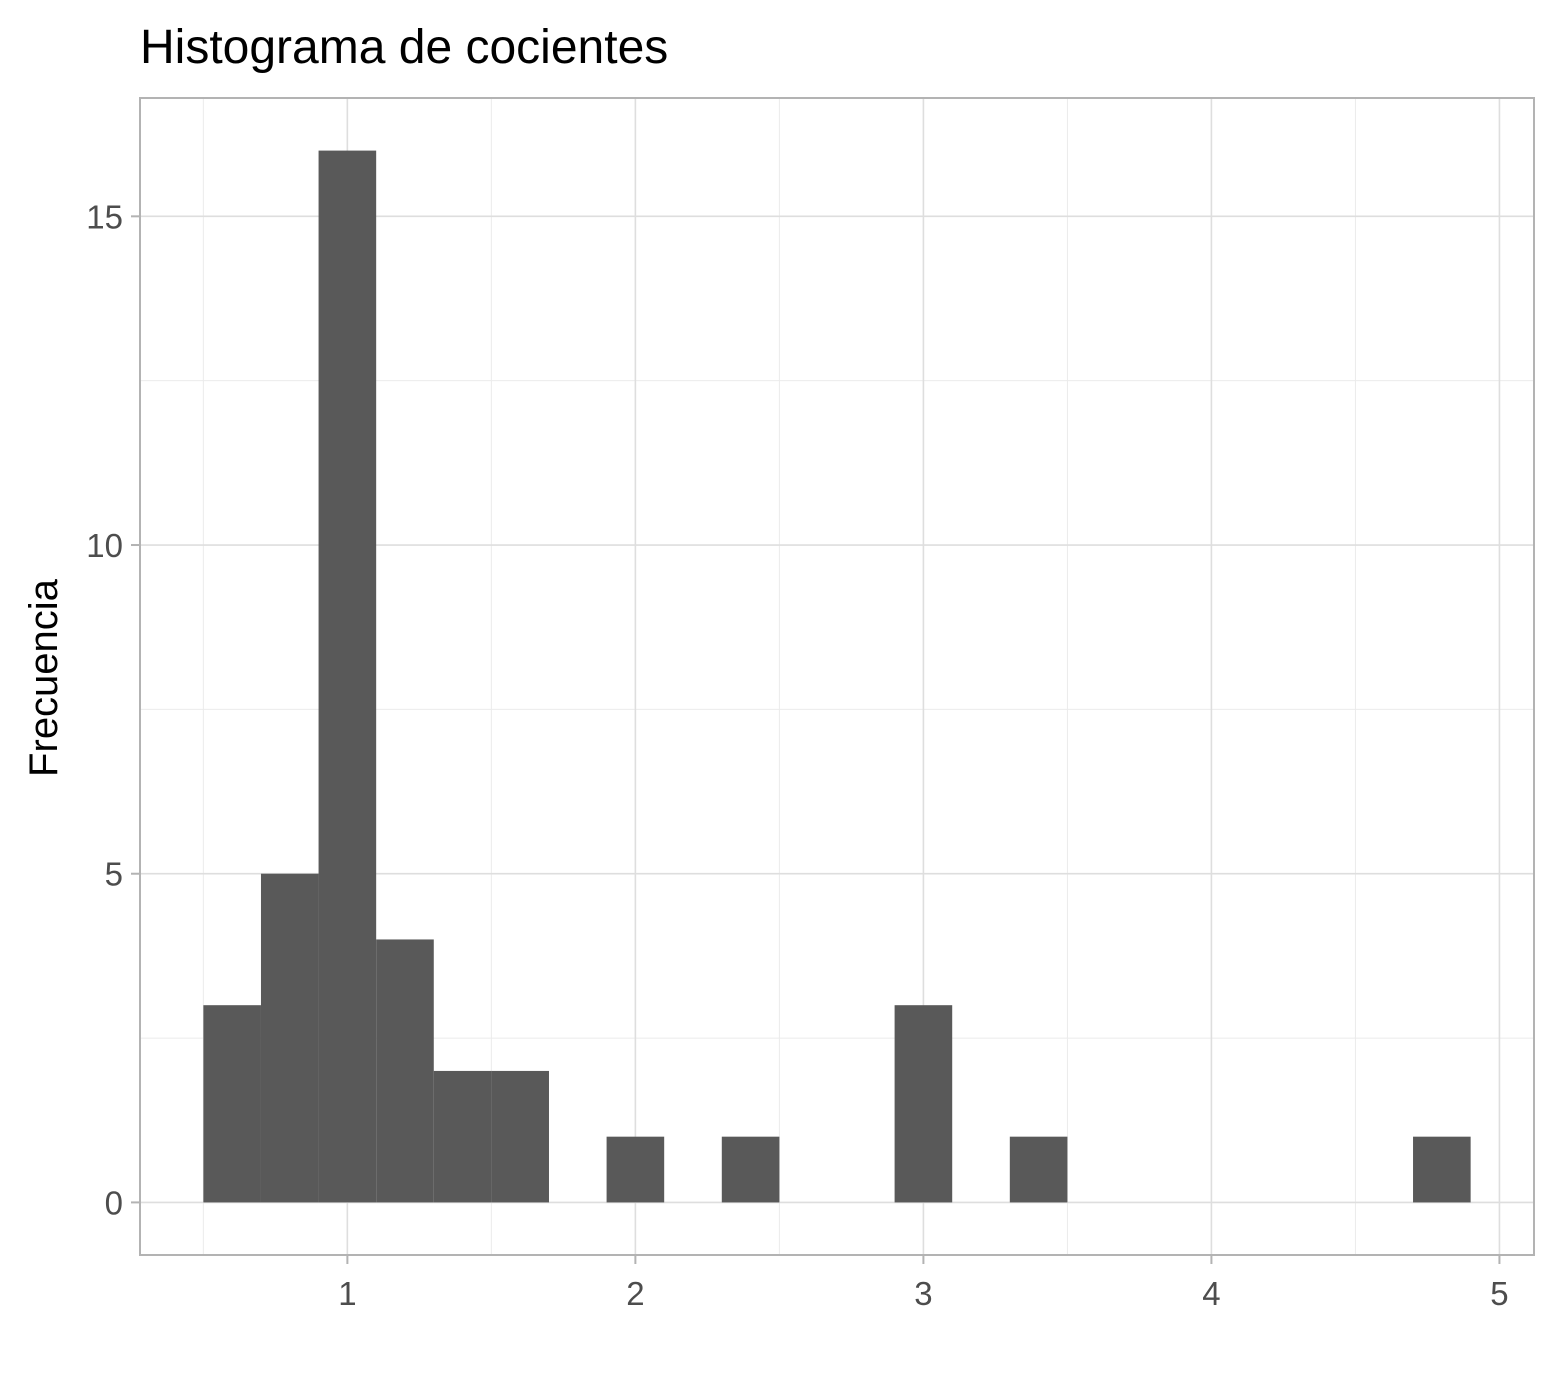 The width and height of the screenshot is (1559, 1390). Describe the element at coordinates (114, 874) in the screenshot. I see `y-tick-label: 5` at that location.